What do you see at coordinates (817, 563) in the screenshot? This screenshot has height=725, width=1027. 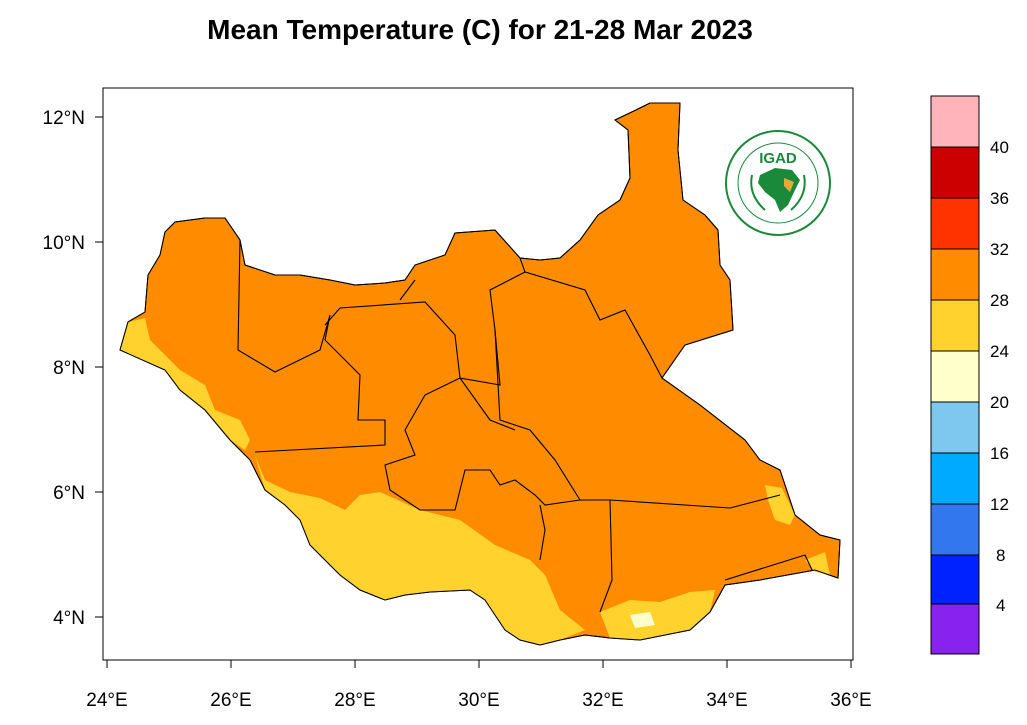 I see `south-sudan-temperature-yellow-tip` at bounding box center [817, 563].